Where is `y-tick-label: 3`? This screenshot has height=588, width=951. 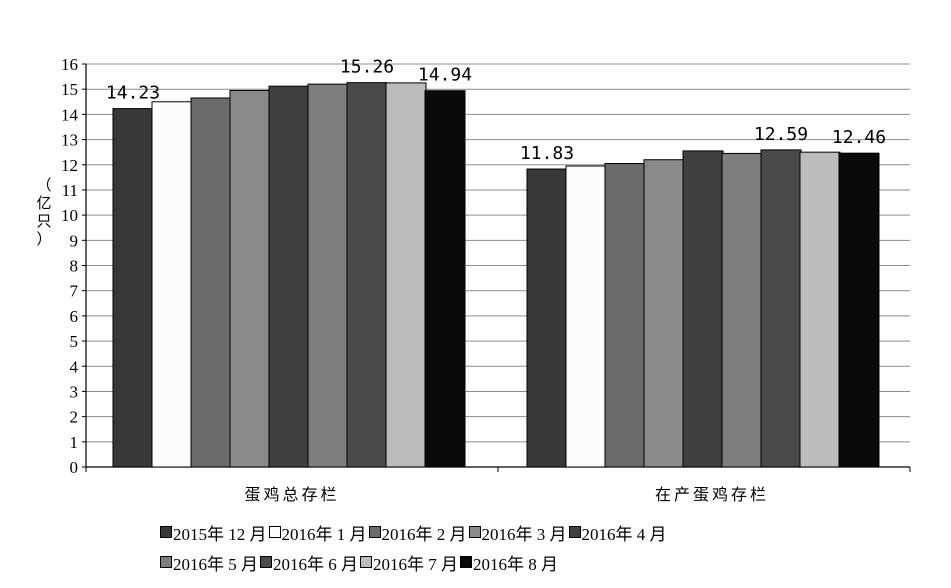 y-tick-label: 3 is located at coordinates (74, 391).